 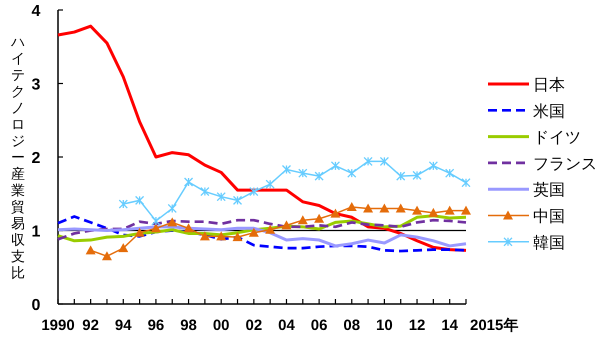 I want to click on legend-label: ドイツ, so click(x=557, y=138).